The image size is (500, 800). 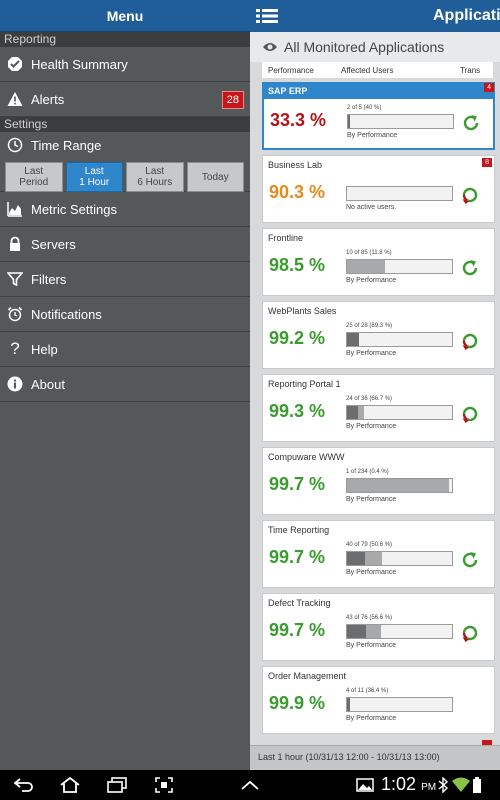 I want to click on wifi-icon, so click(x=461, y=784).